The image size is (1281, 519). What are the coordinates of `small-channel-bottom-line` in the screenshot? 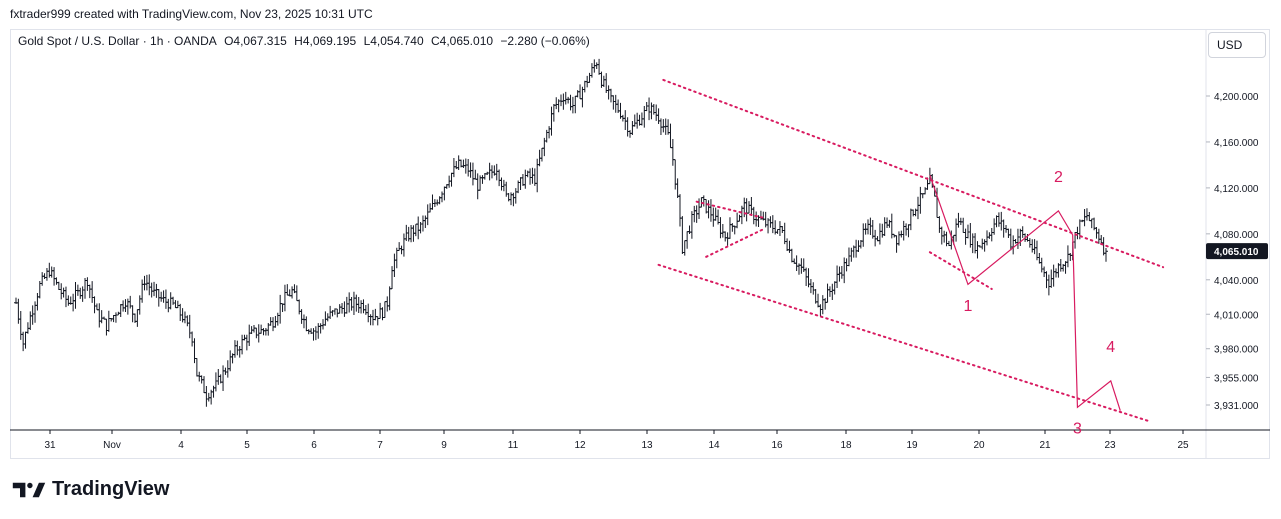 It's located at (960, 270).